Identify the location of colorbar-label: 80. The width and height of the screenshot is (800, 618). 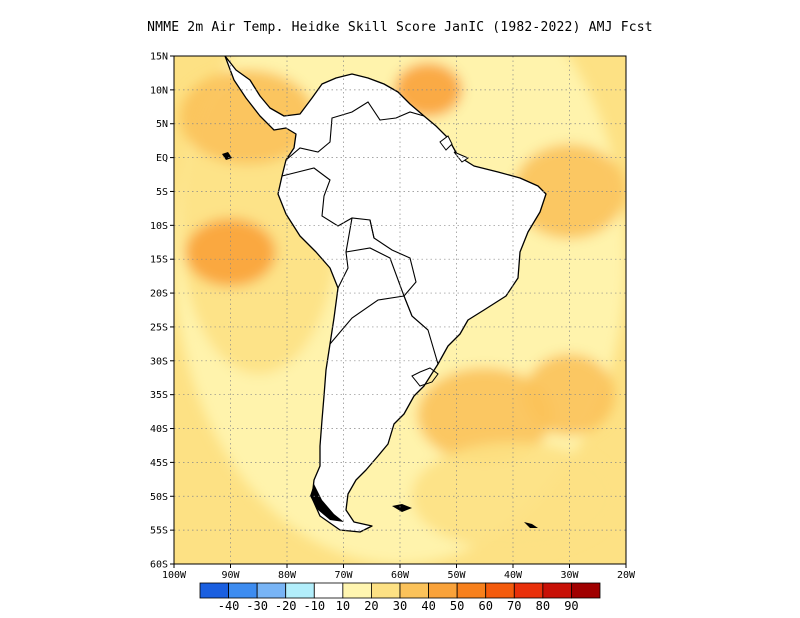
(543, 606).